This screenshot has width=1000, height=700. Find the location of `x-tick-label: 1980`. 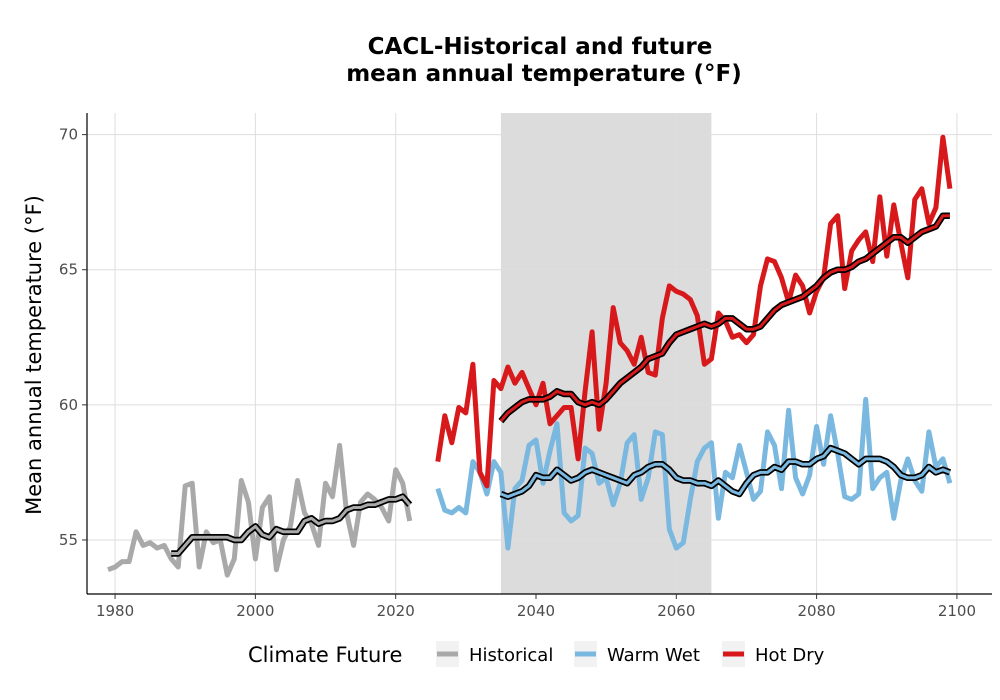

x-tick-label: 1980 is located at coordinates (115, 611).